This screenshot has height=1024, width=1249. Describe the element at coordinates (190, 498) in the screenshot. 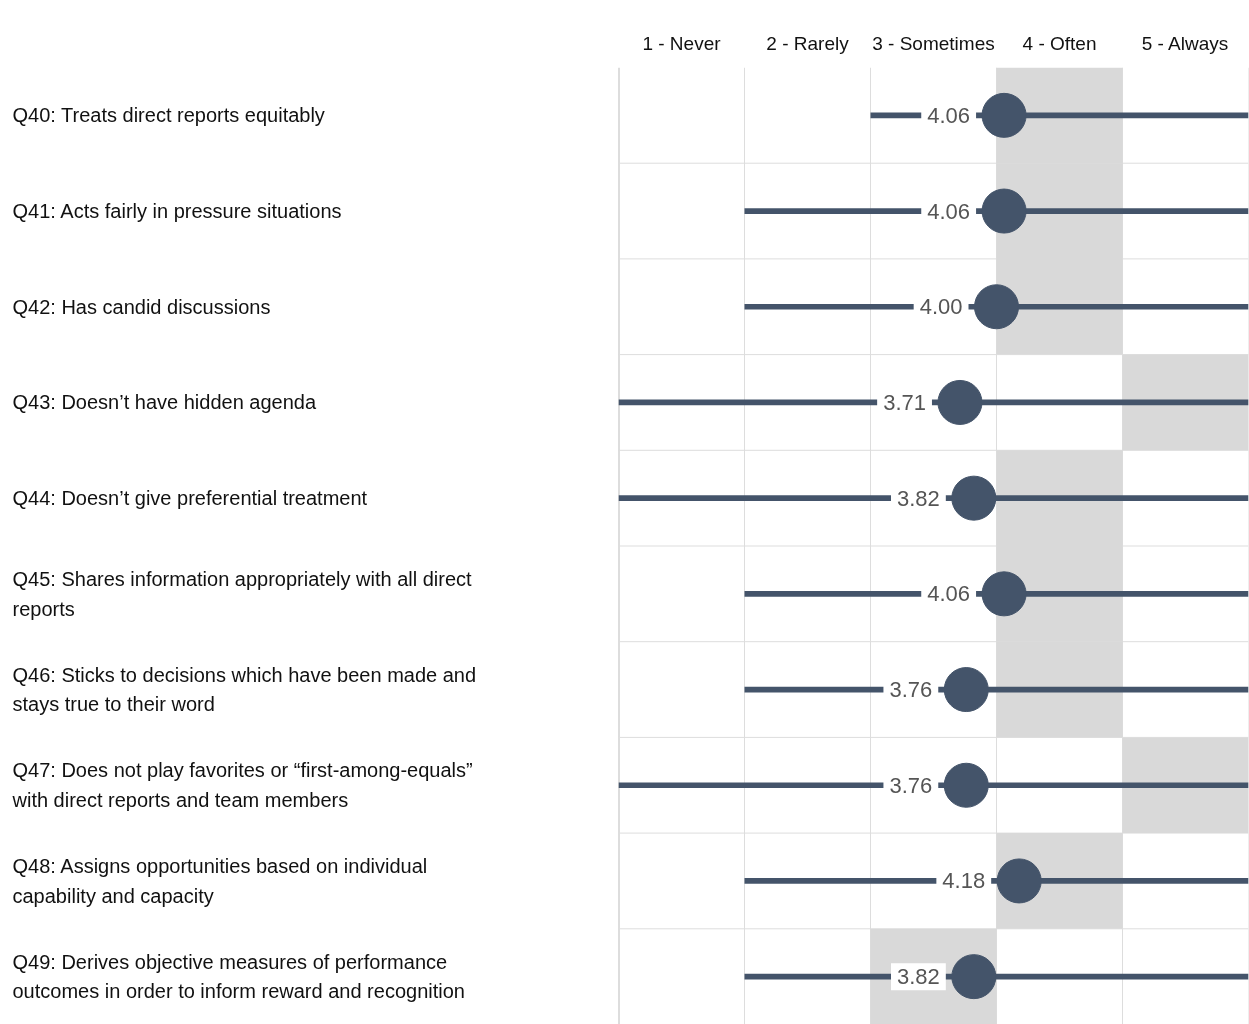

I see `y-tick-label: Q44: Doesn’t give preferential treatment` at that location.